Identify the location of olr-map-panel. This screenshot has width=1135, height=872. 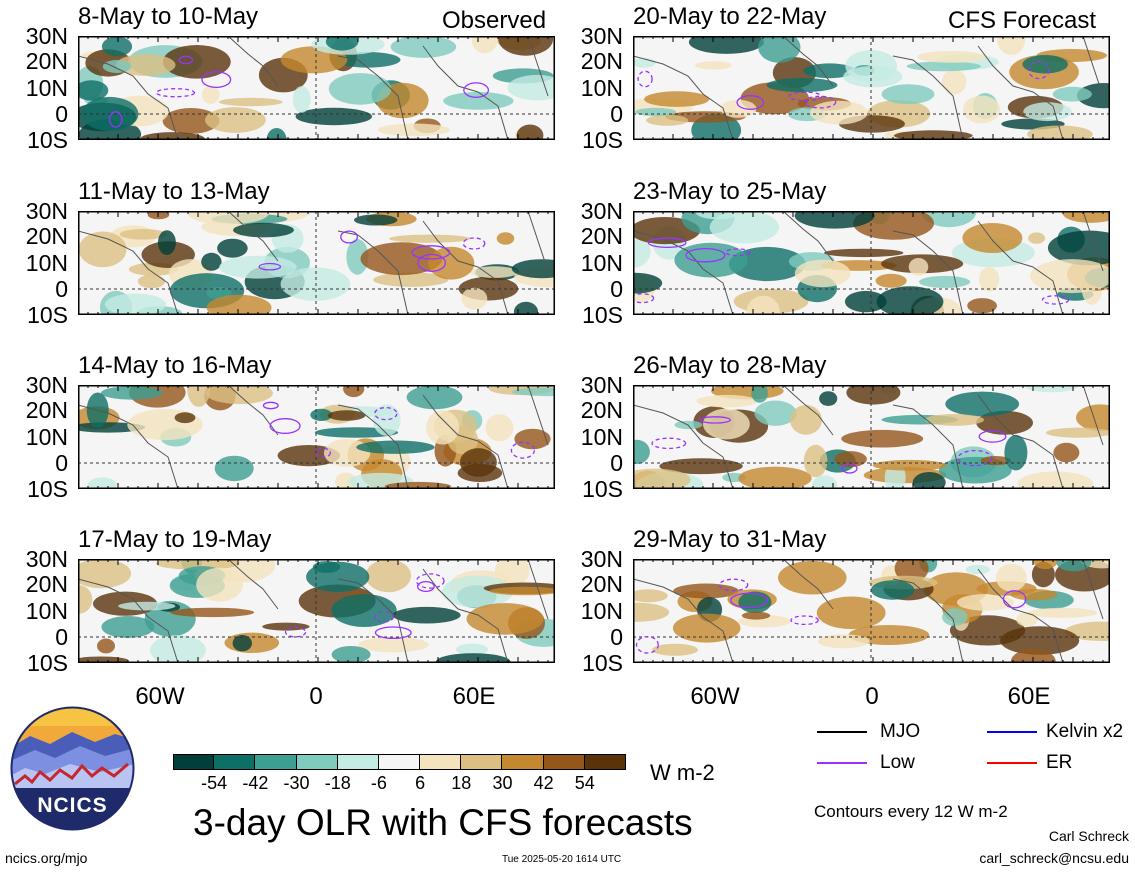
(871, 88).